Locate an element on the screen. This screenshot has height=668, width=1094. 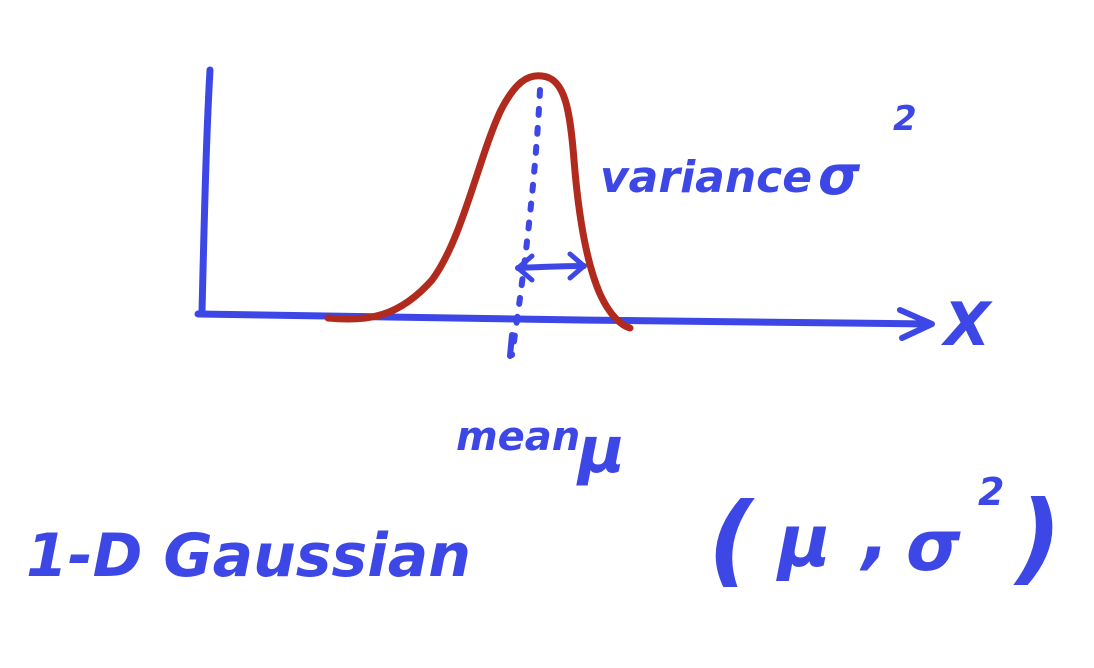
params-comma: , is located at coordinates (874, 535).